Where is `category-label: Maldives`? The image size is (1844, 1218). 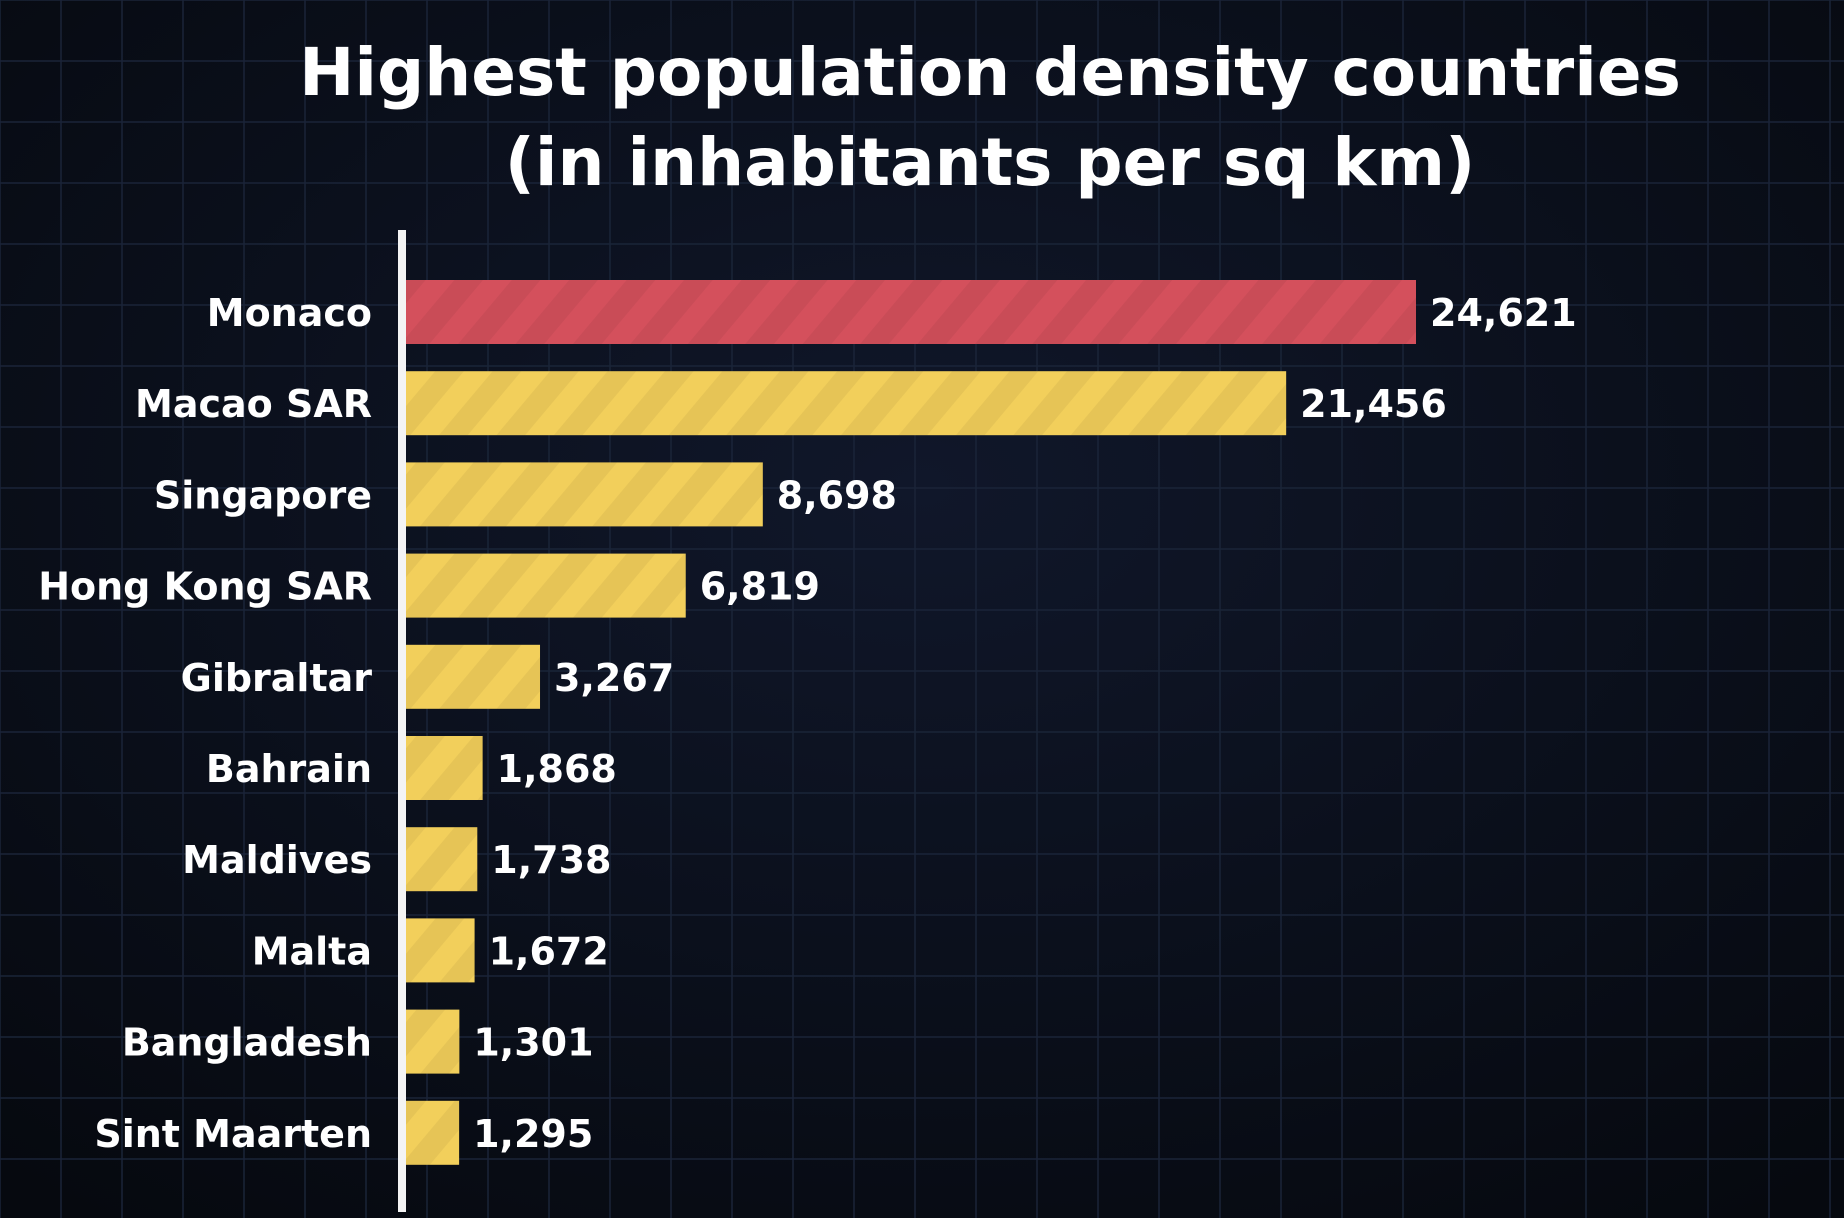 category-label: Maldives is located at coordinates (277, 860).